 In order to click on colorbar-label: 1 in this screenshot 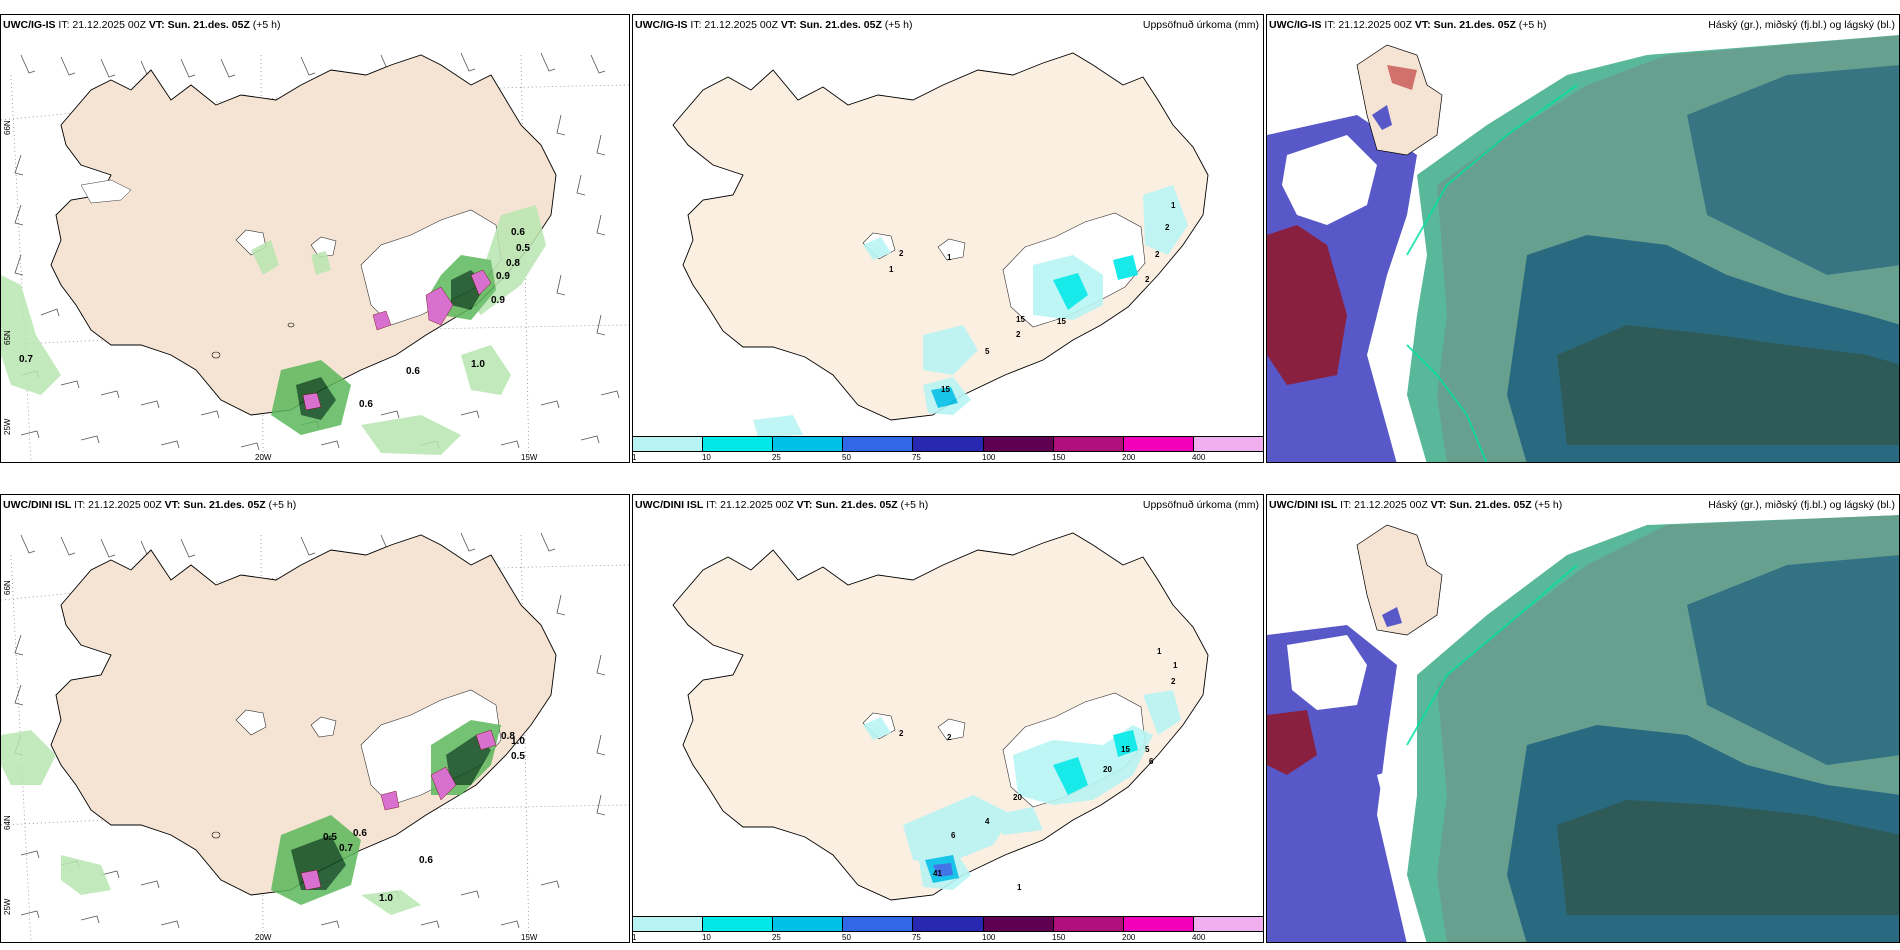, I will do `click(634, 937)`.